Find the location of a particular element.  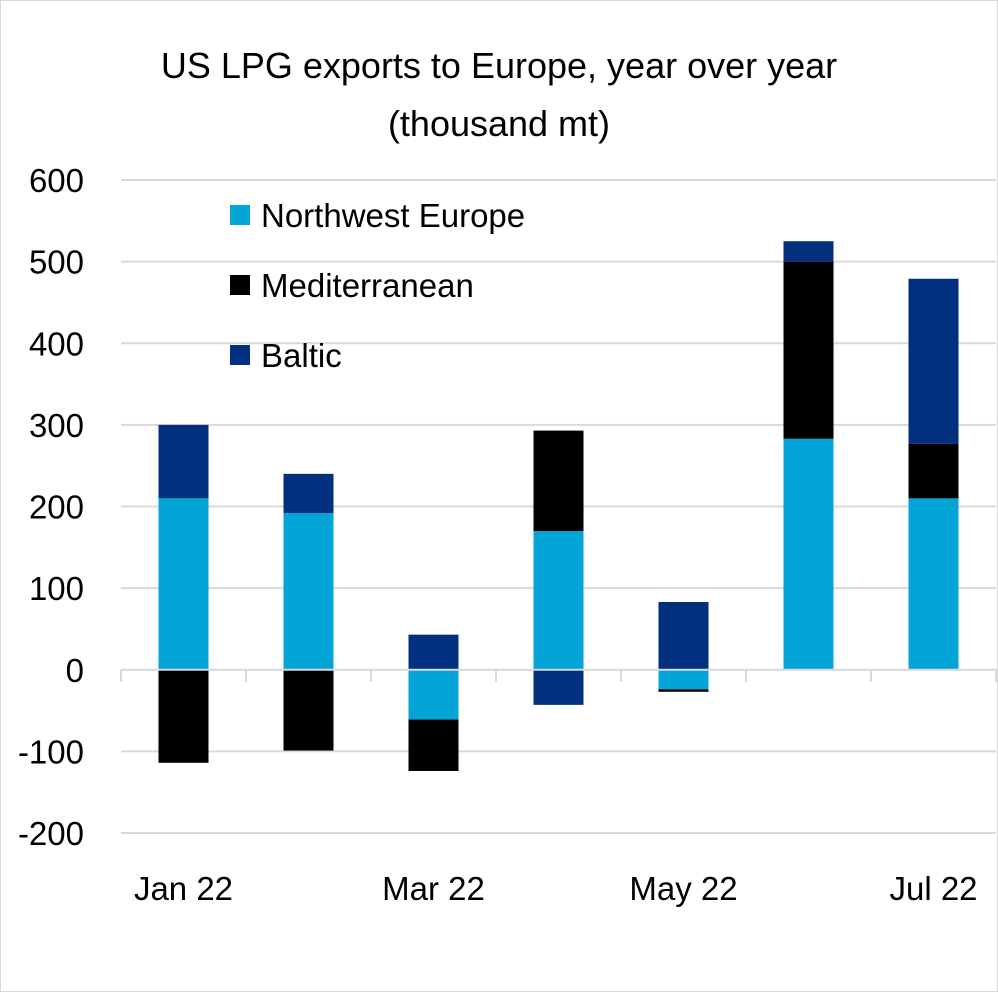

y-tick-label: 500 is located at coordinates (56, 262).